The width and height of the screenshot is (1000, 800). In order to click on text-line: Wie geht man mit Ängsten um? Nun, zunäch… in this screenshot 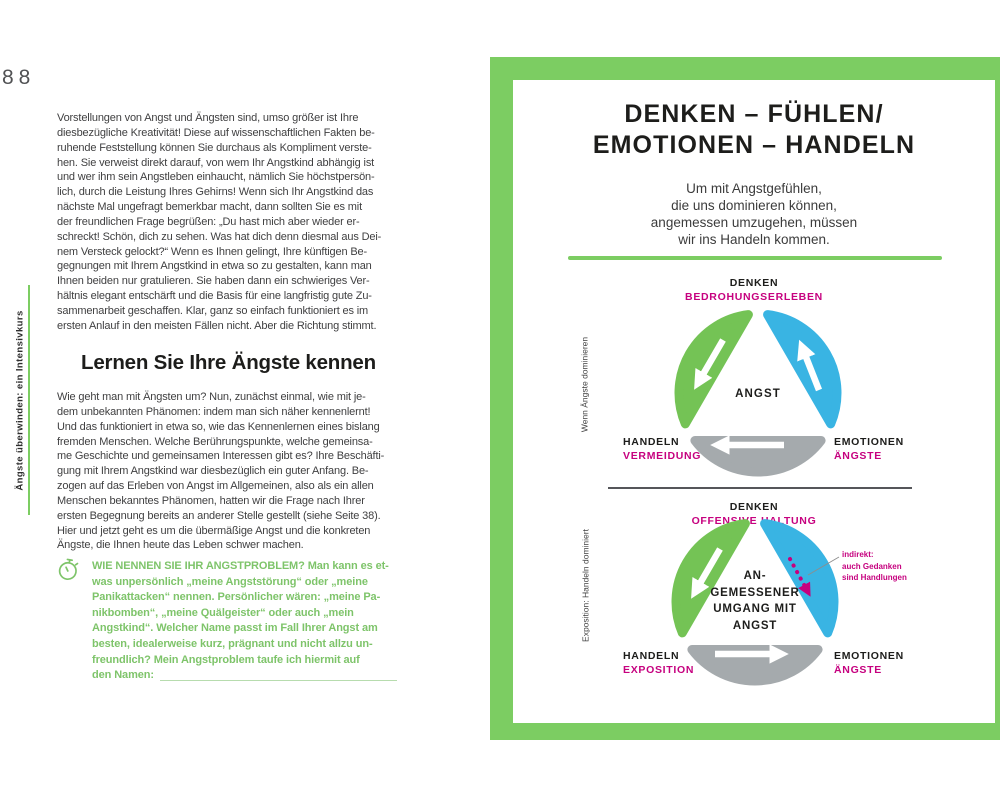, I will do `click(211, 397)`.